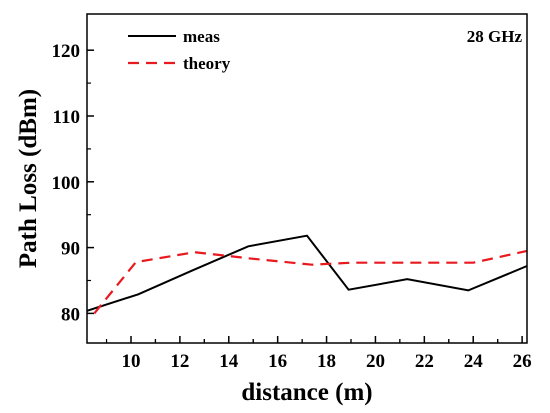 This screenshot has height=413, width=550. I want to click on series-line-theory, so click(310, 282).